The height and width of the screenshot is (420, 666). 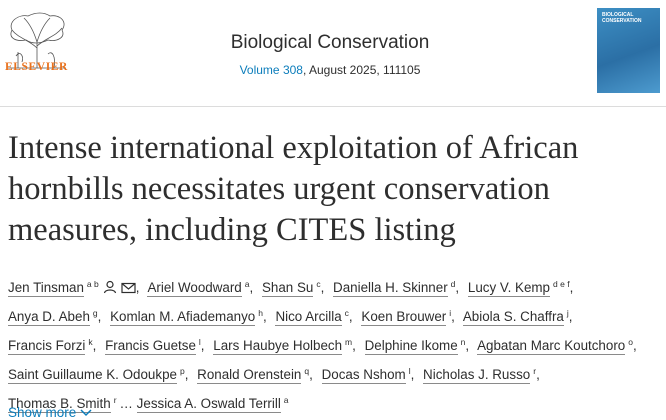 I want to click on author: Nicholas J. Russo r,, so click(x=484, y=375).